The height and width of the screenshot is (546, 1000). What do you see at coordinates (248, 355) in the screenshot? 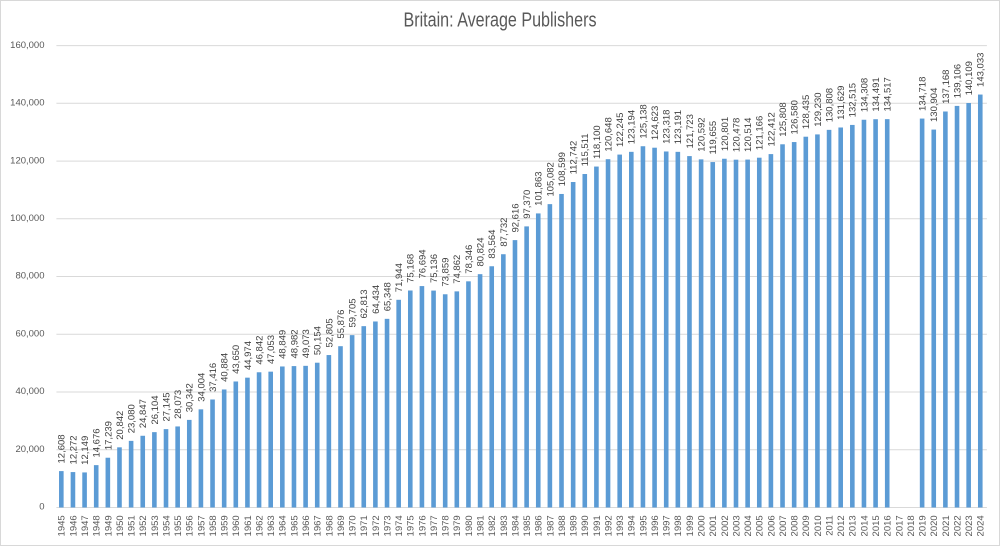
I see `svg-text: 44,974` at bounding box center [248, 355].